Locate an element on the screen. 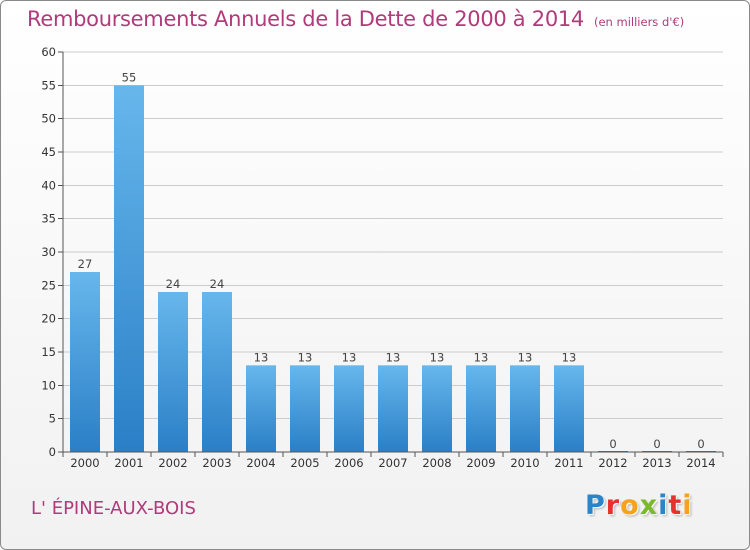 This screenshot has height=550, width=750. x-tick-label: 2002 is located at coordinates (172, 463).